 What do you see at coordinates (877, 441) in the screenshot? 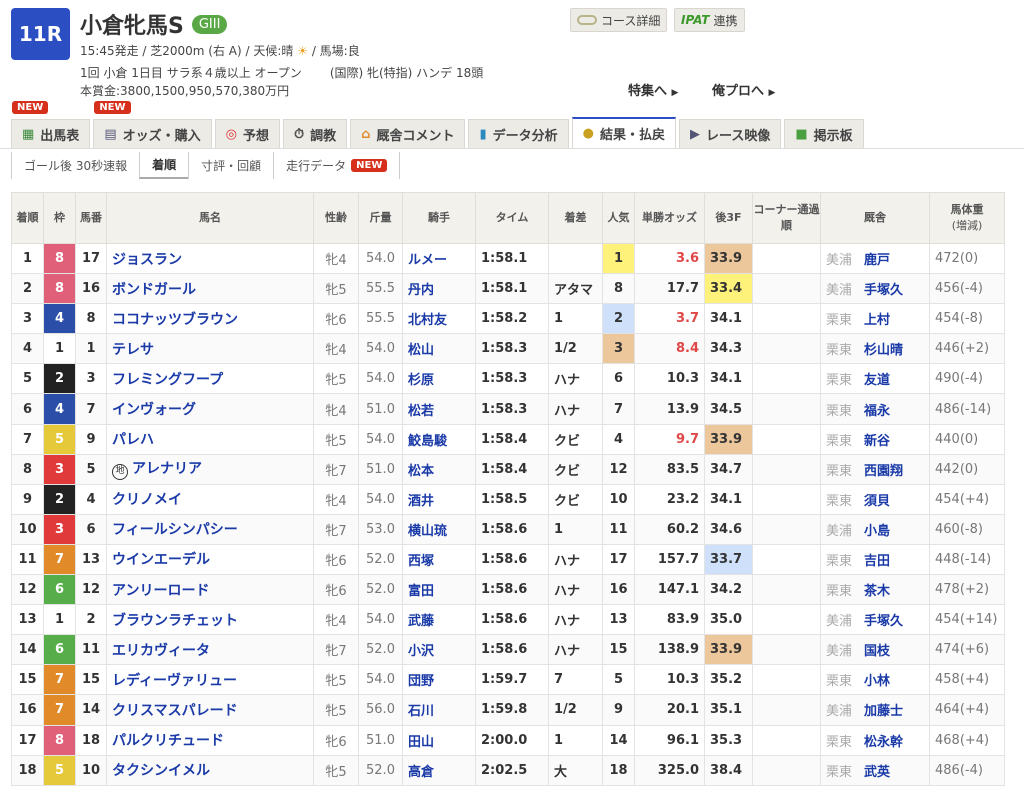
I see `trainer-link: 新谷` at bounding box center [877, 441].